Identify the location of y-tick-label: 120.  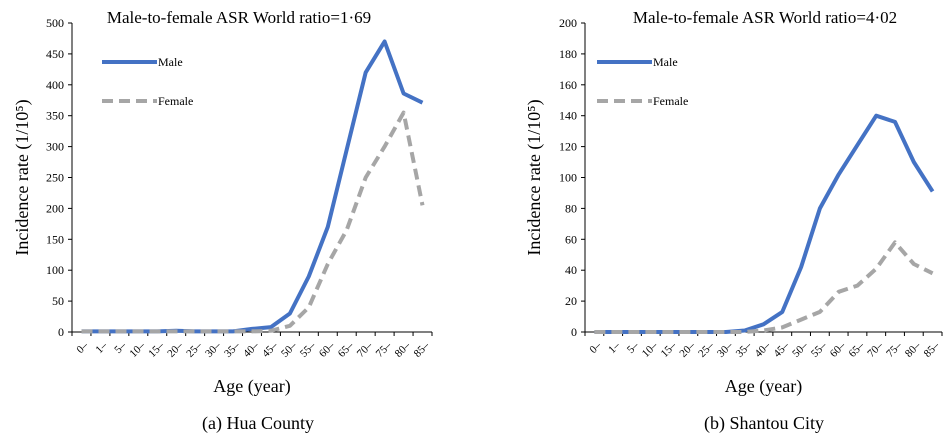
(568, 147).